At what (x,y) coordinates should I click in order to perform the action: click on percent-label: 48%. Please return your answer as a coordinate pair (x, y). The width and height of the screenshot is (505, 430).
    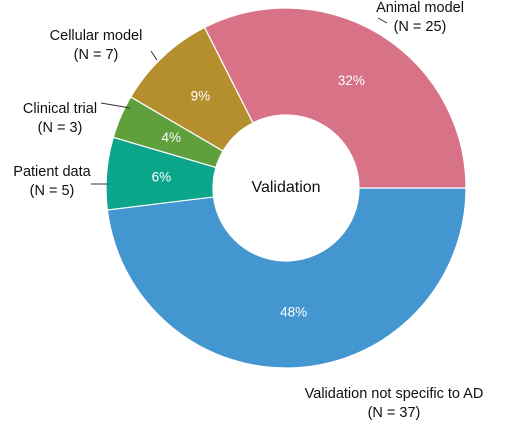
    Looking at the image, I should click on (293, 311).